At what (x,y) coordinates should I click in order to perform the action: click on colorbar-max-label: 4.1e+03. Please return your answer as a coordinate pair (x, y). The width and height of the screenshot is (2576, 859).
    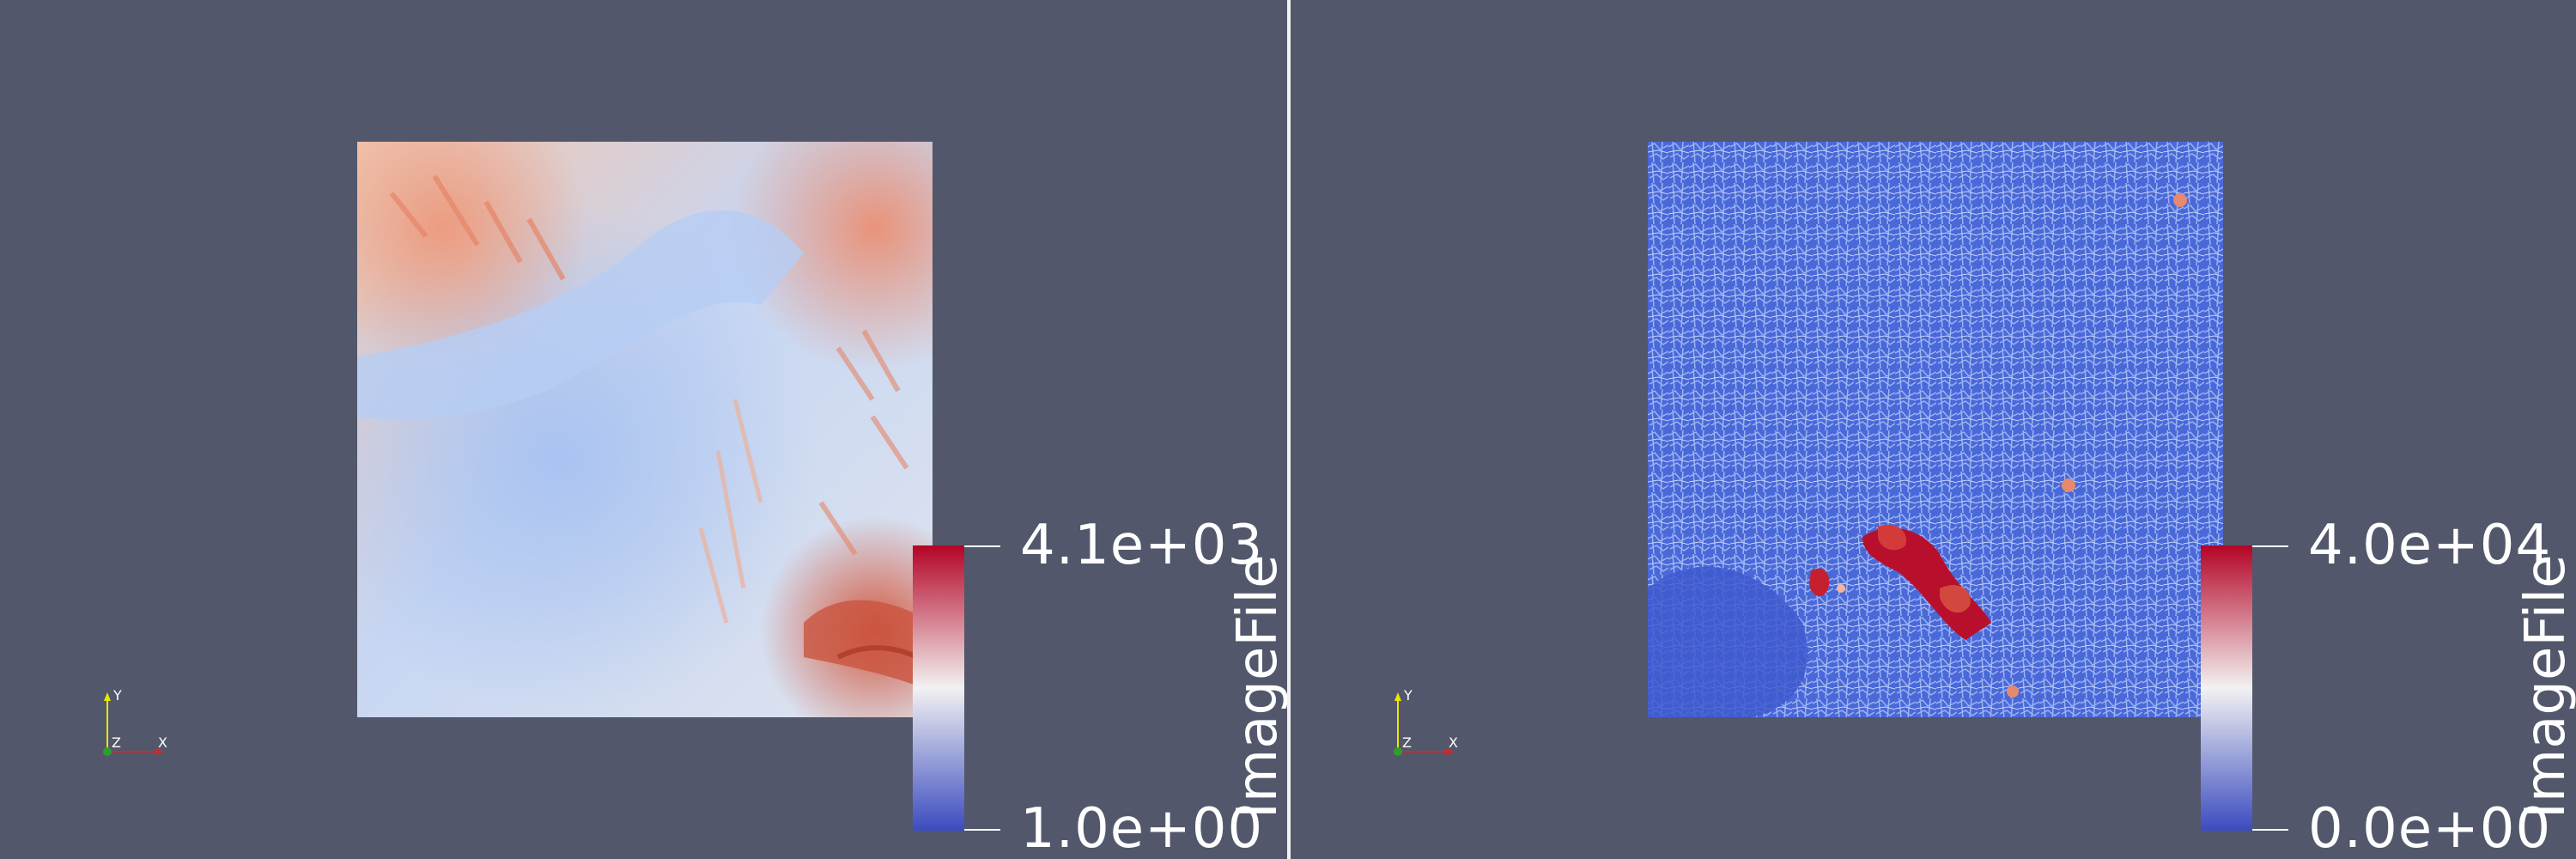
    Looking at the image, I should click on (1142, 545).